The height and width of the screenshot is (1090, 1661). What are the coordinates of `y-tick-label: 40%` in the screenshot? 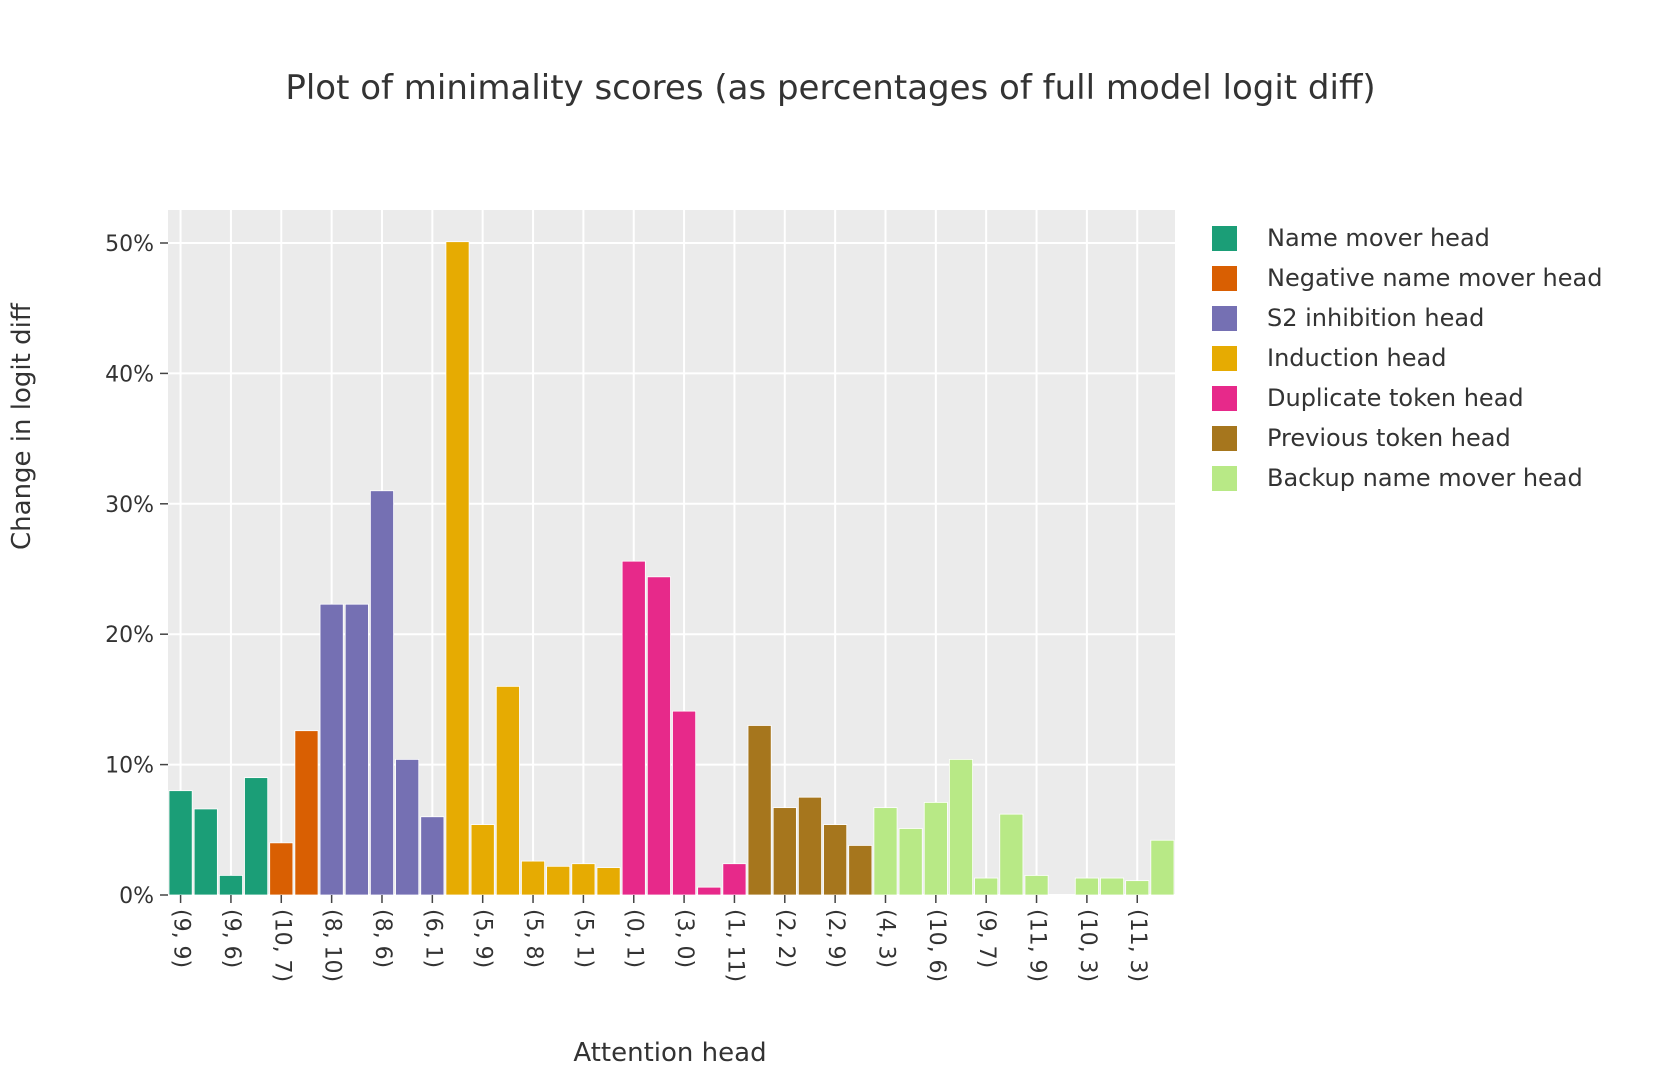 It's located at (129, 374).